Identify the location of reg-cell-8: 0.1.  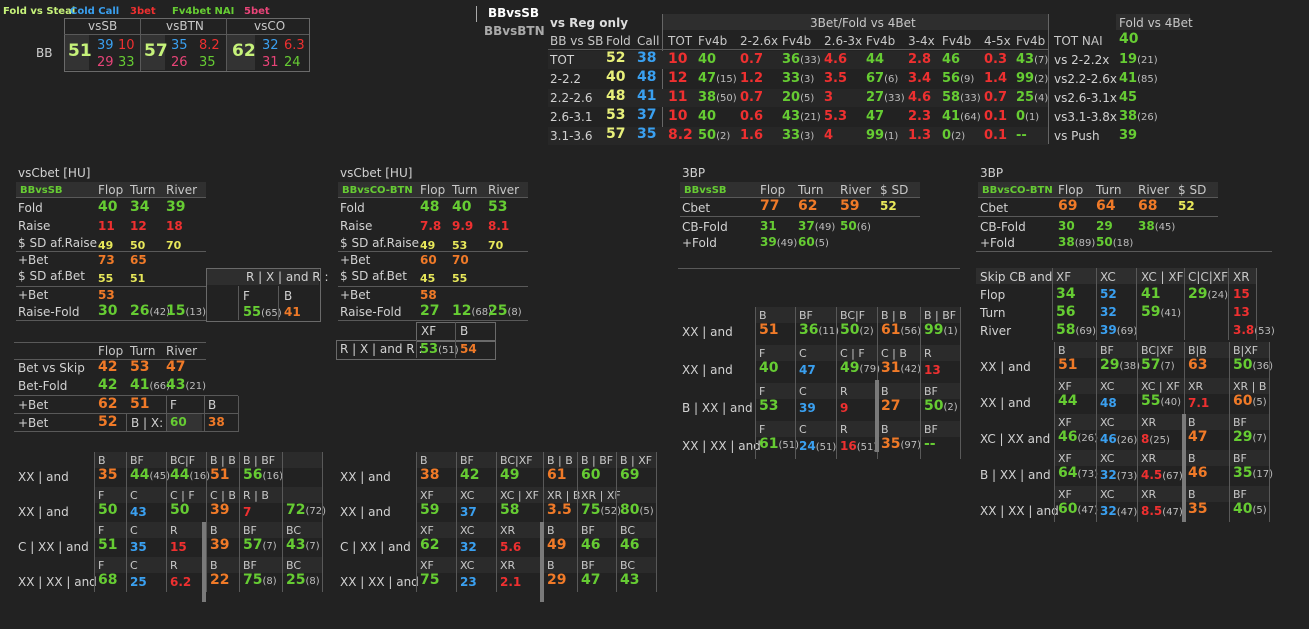
(996, 116).